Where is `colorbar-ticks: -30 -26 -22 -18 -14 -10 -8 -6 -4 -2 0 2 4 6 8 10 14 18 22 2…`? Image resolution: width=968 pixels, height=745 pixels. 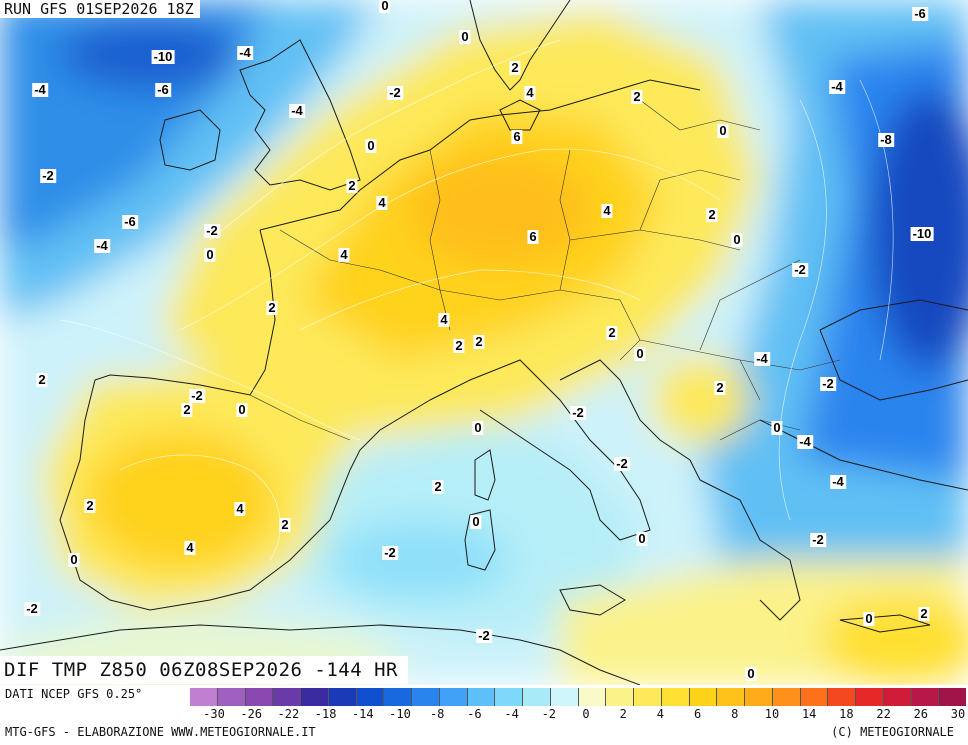
colorbar-ticks: -30 -26 -22 -18 -14 -10 -8 -6 -4 -2 0 2 4 6 8 10 14 18 22 2… is located at coordinates (578, 715).